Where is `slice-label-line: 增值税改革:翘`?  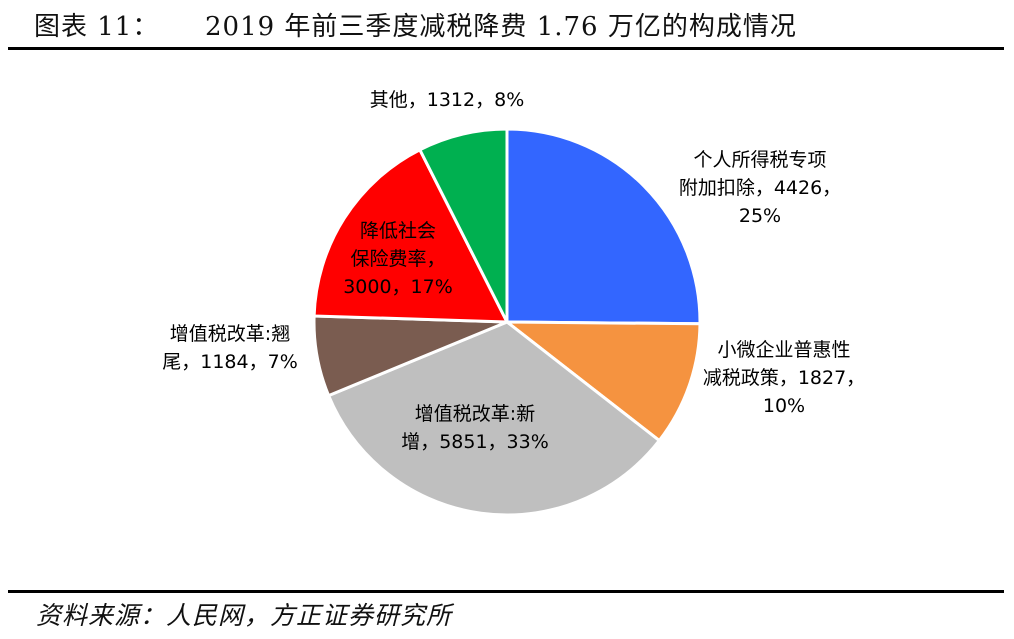
slice-label-line: 增值税改革:翘 is located at coordinates (230, 334).